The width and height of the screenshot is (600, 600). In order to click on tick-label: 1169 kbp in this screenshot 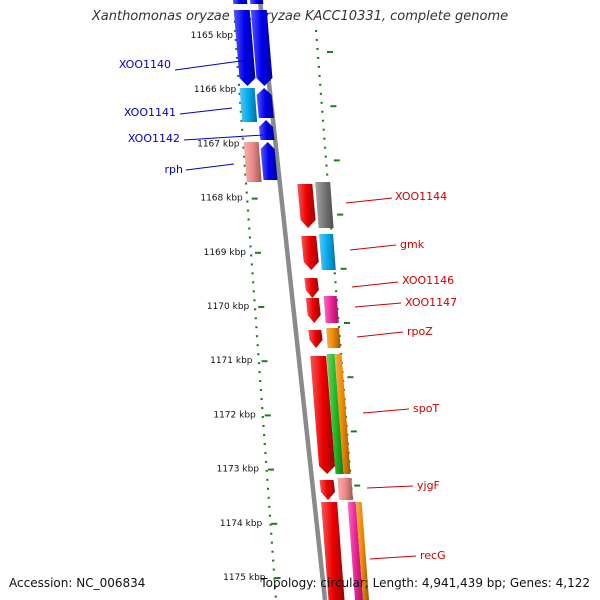, I will do `click(225, 253)`.